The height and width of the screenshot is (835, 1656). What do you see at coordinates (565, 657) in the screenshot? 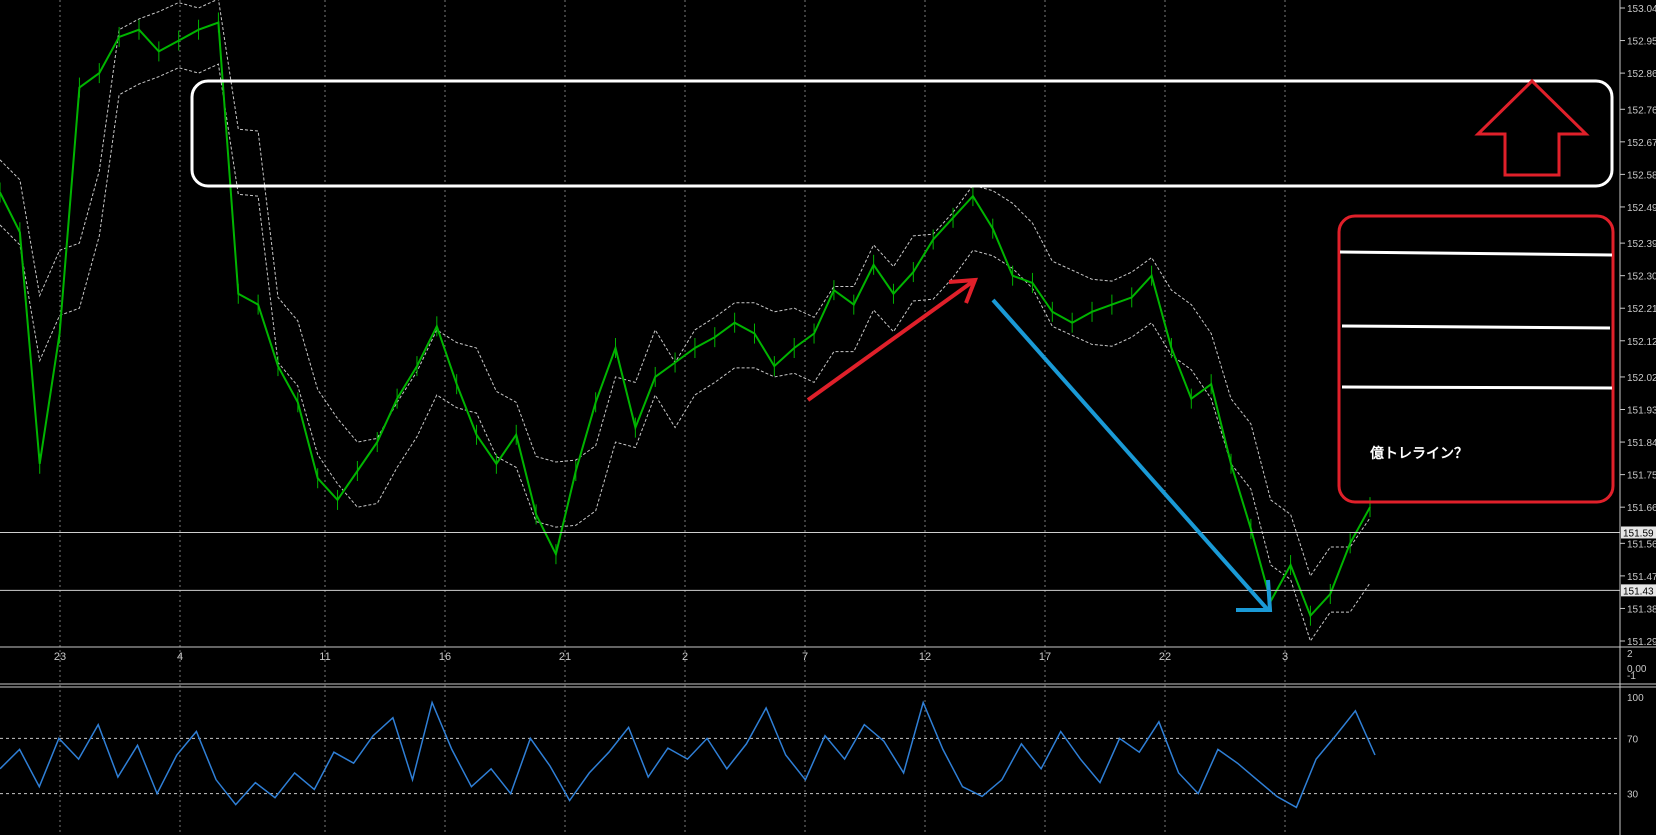
I see `x-tick-label: 21` at bounding box center [565, 657].